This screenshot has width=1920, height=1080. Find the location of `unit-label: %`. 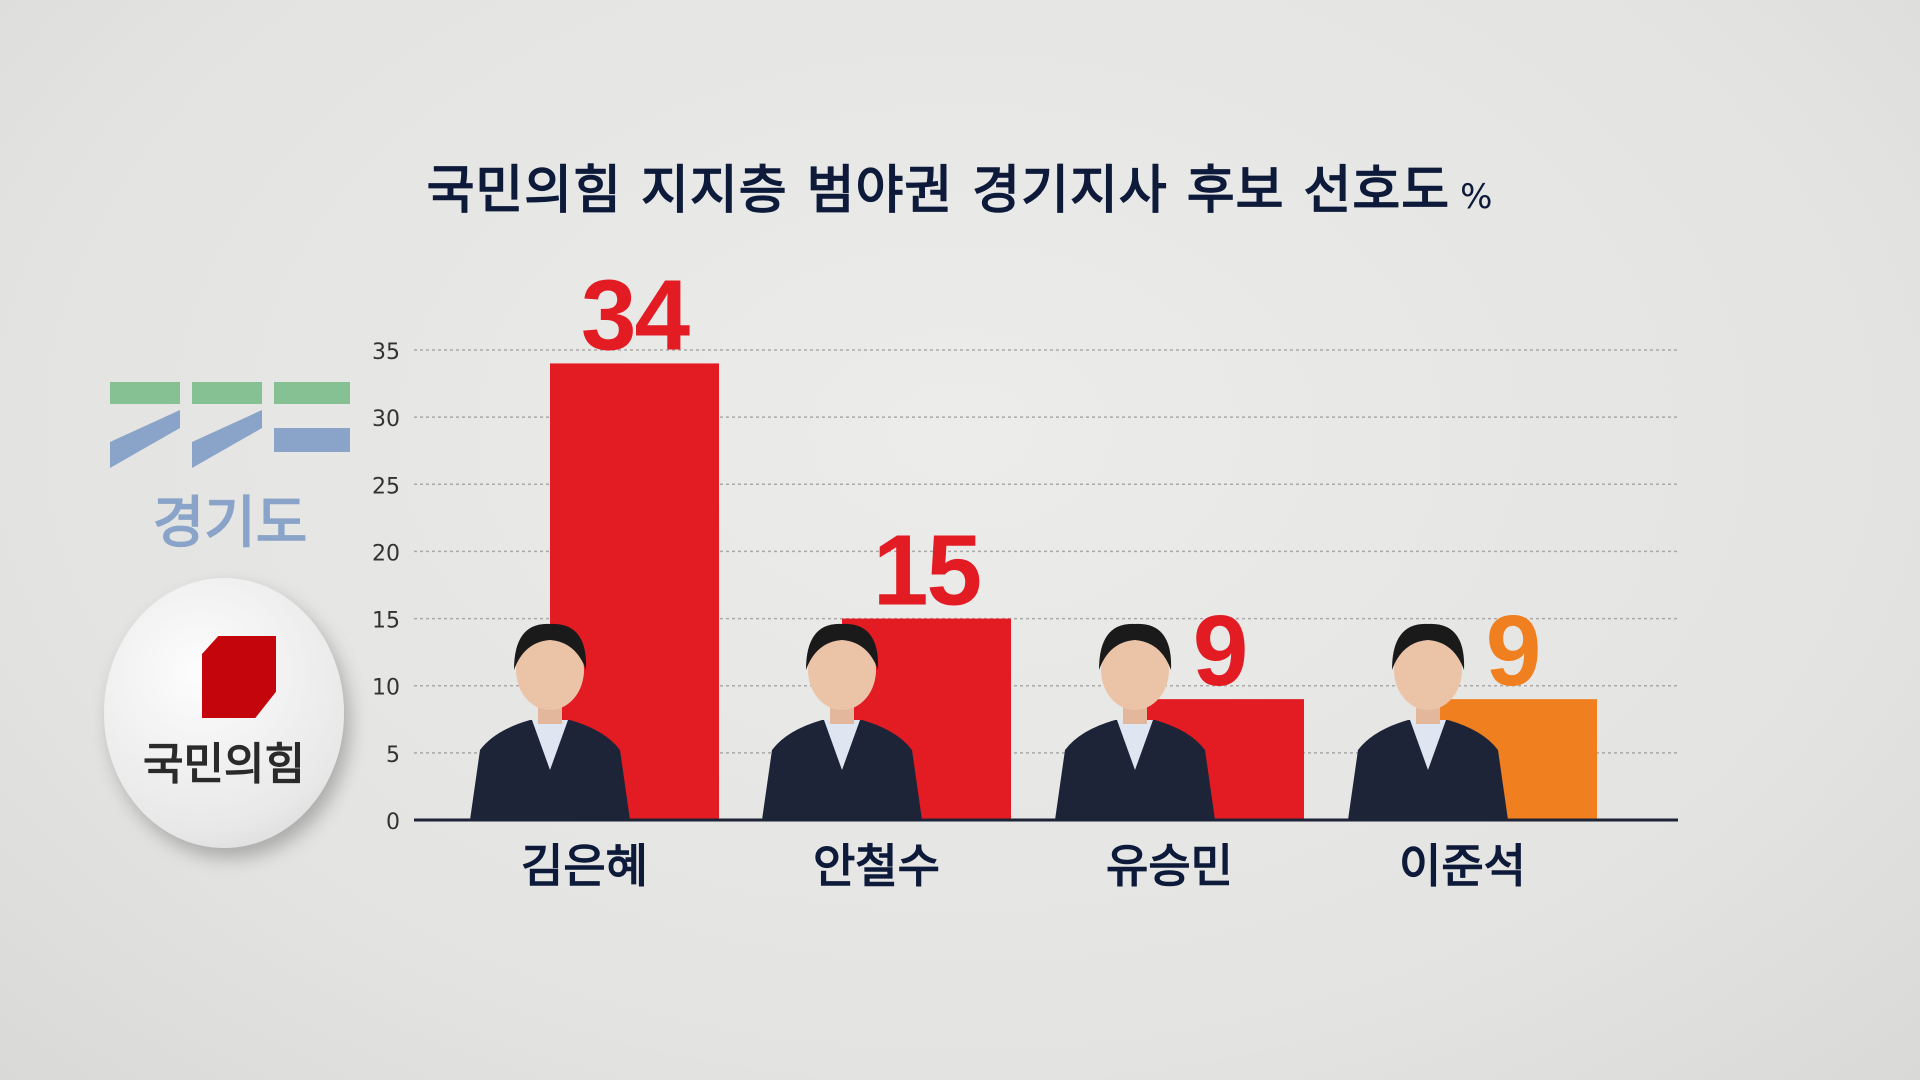

unit-label: % is located at coordinates (1477, 197).